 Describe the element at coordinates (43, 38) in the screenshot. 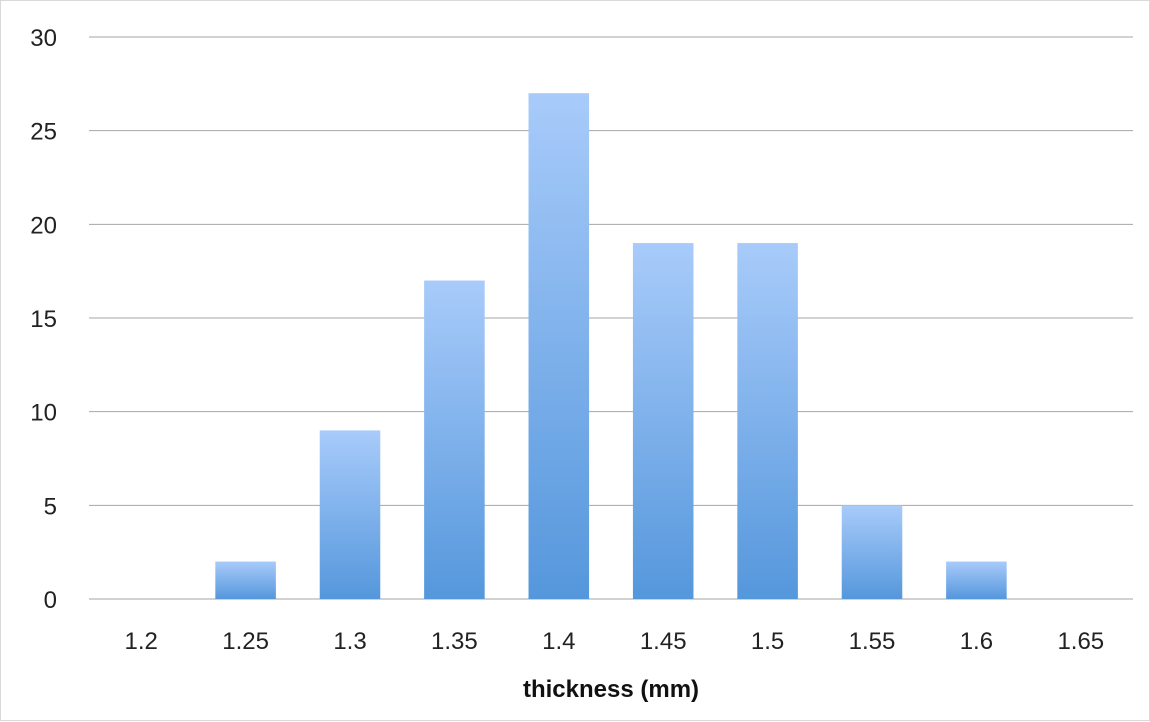

I see `y-tick-label: 30` at that location.